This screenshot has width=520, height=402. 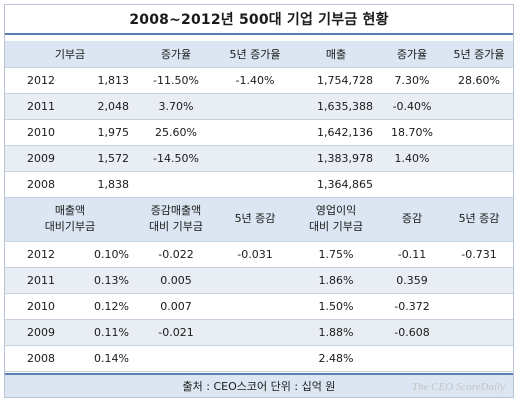 I want to click on sales-ratio-cell: 0.12%, so click(x=100, y=306).